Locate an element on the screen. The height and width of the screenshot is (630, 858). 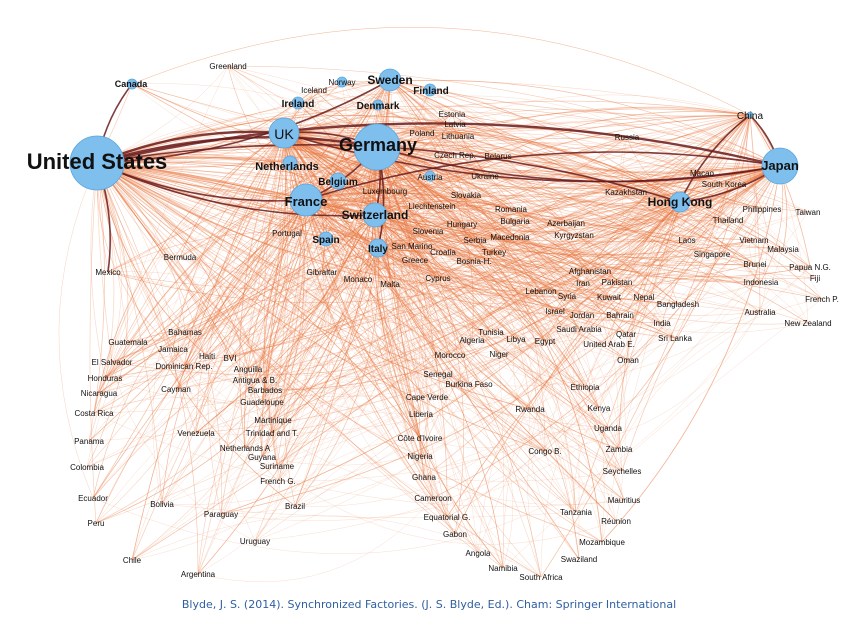
edge-kyrgyzstan-france is located at coordinates (440, 220).